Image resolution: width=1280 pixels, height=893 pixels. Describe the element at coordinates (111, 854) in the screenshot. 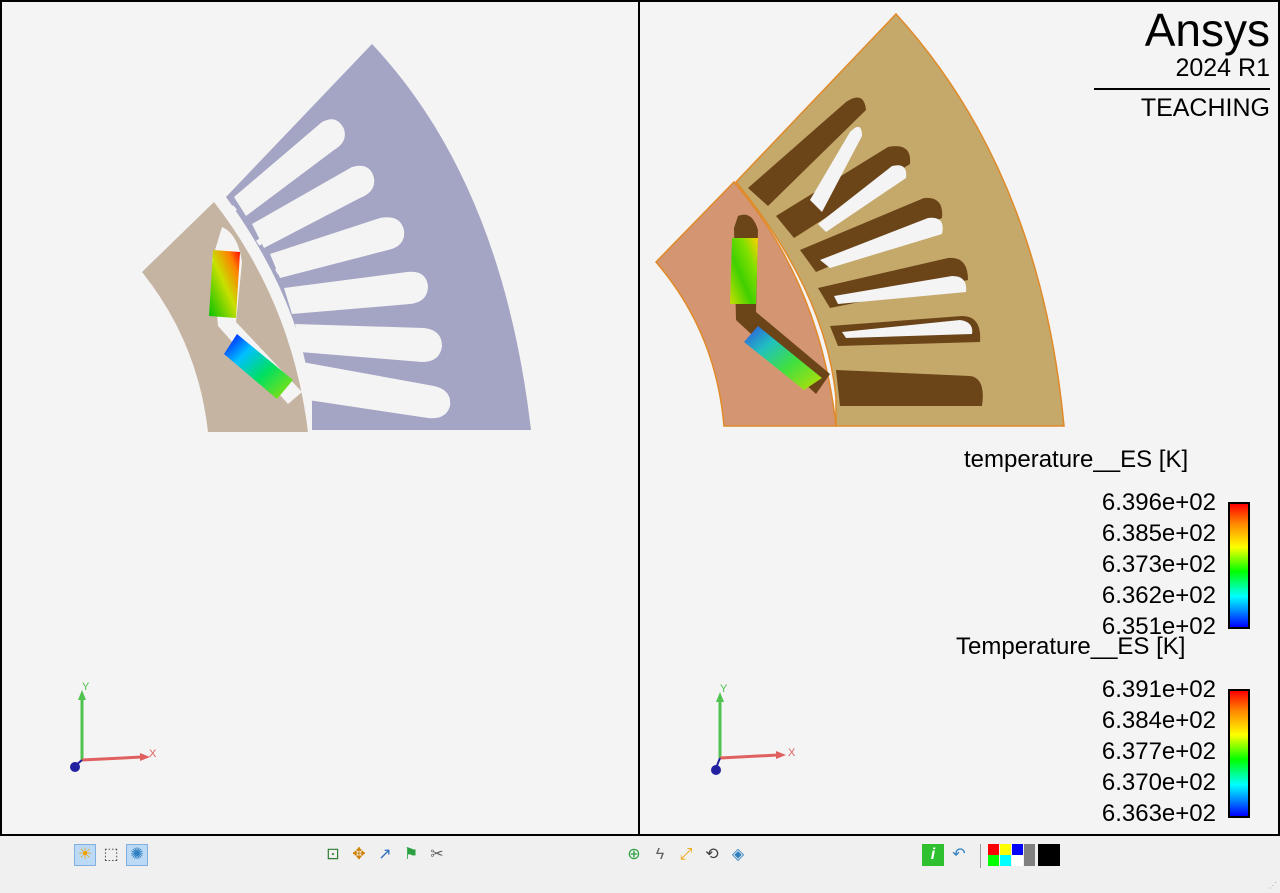

I see `wireframe-box-icon: ⬚` at that location.